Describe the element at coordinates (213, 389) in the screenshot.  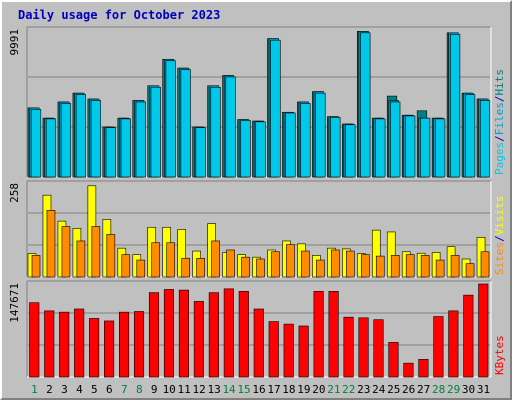
I see `x-tick-label-day-13: 13` at that location.